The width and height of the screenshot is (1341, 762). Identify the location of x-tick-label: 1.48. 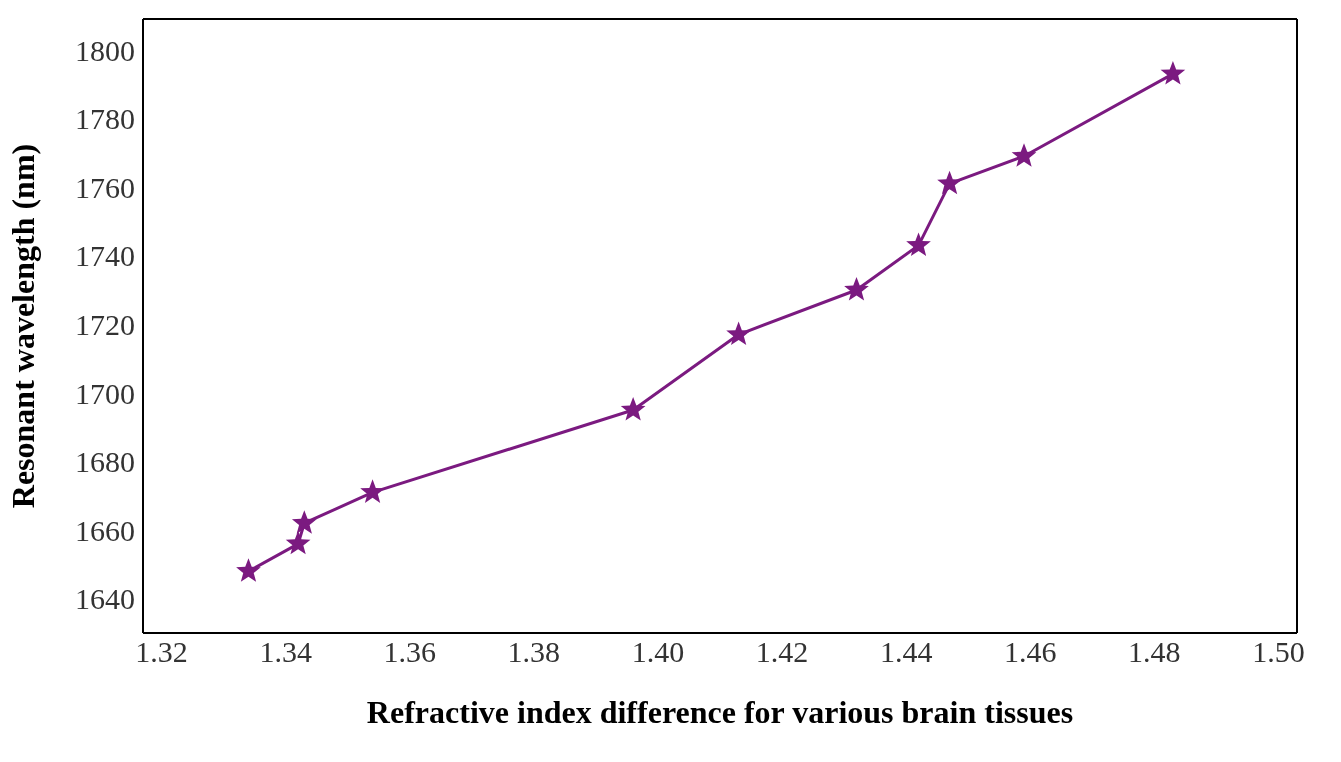
(1154, 652).